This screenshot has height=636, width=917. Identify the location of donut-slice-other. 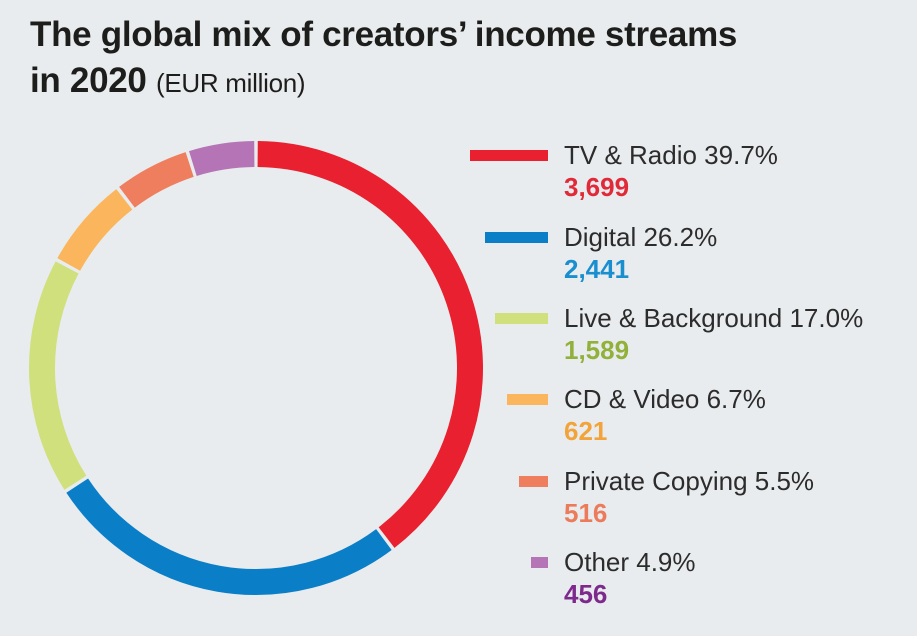
(222, 159).